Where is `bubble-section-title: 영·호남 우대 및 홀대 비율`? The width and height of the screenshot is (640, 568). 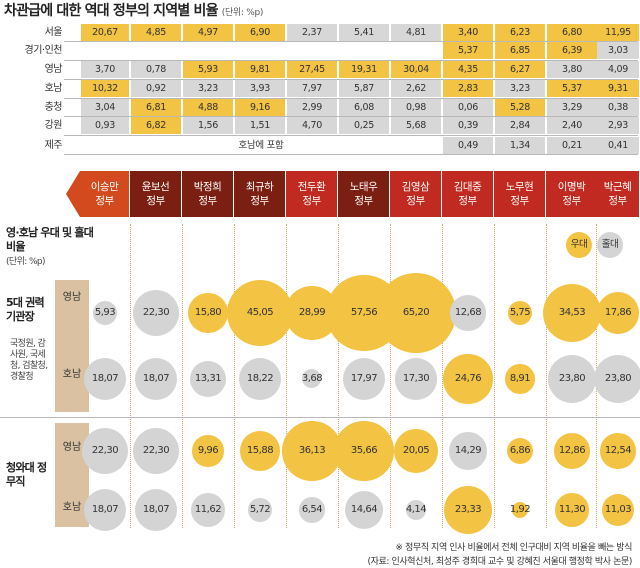
bubble-section-title: 영·호남 우대 및 홀대 비율 is located at coordinates (50, 239).